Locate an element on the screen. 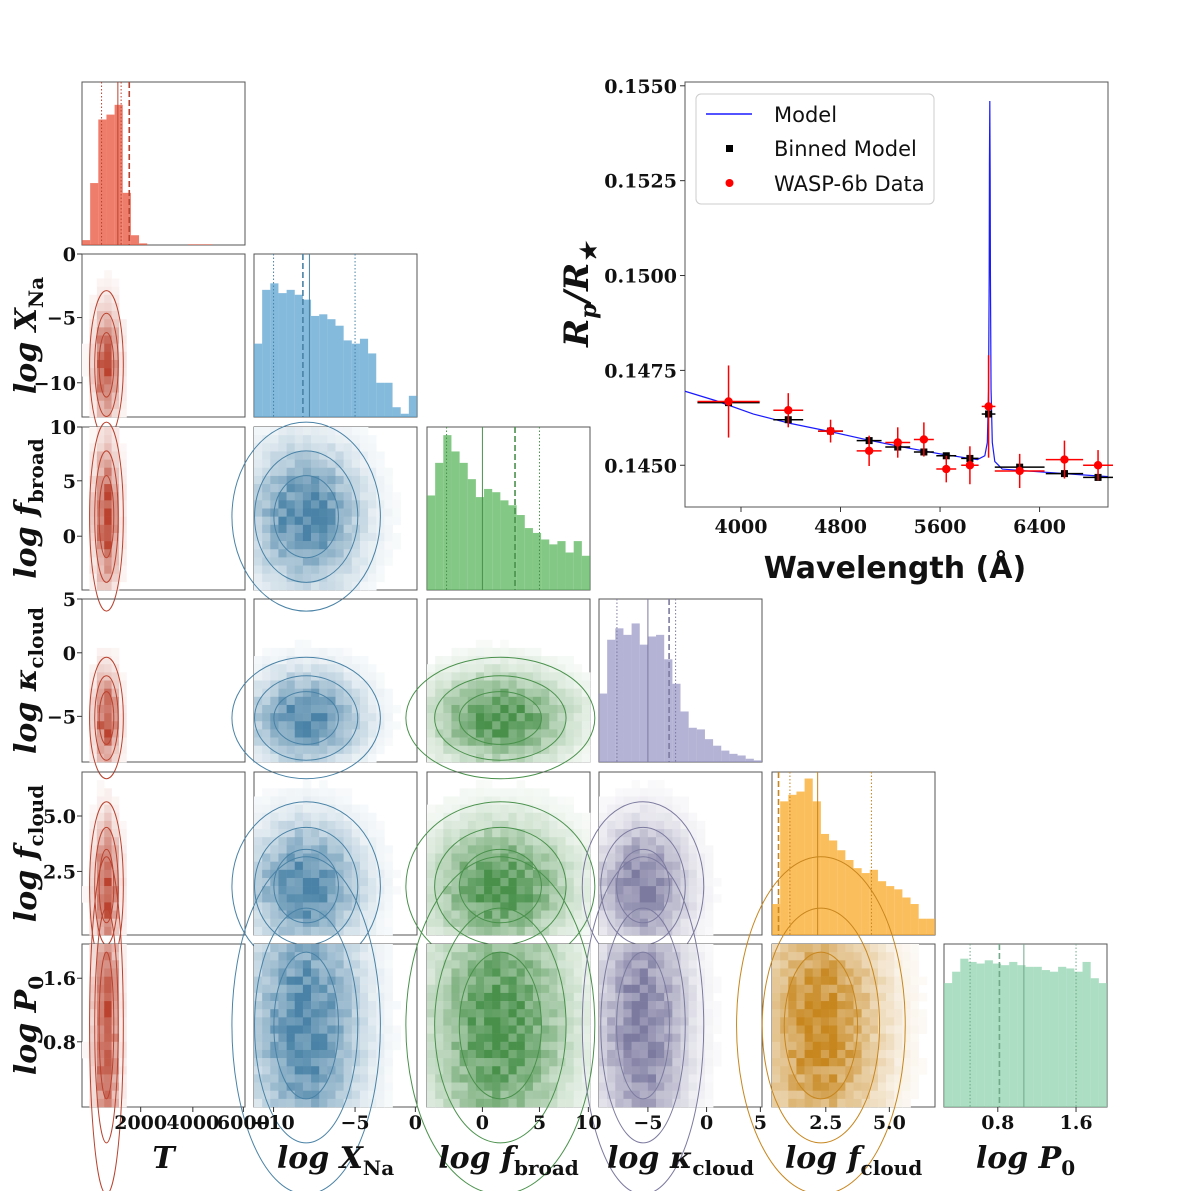  density-panel-fc-P0 is located at coordinates (836, 1023).